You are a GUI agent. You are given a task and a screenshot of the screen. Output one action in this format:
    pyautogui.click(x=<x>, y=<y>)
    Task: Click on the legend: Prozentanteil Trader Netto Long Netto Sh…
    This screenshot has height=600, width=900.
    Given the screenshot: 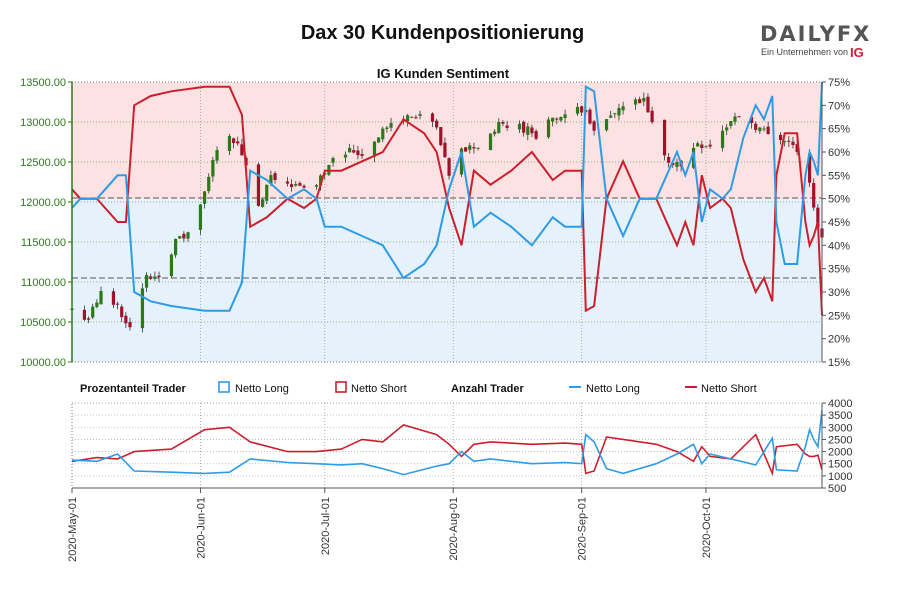 What is the action you would take?
    pyautogui.click(x=418, y=388)
    